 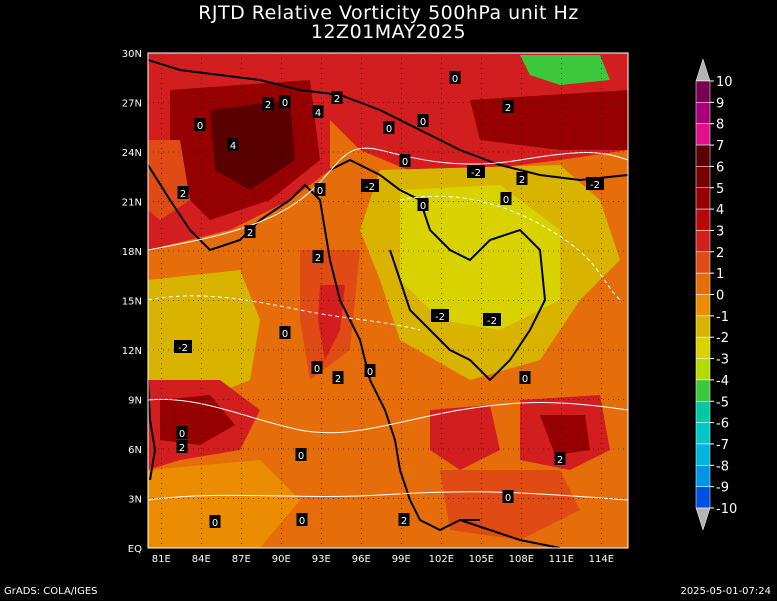 What do you see at coordinates (601, 559) in the screenshot?
I see `lon-label: 114E` at bounding box center [601, 559].